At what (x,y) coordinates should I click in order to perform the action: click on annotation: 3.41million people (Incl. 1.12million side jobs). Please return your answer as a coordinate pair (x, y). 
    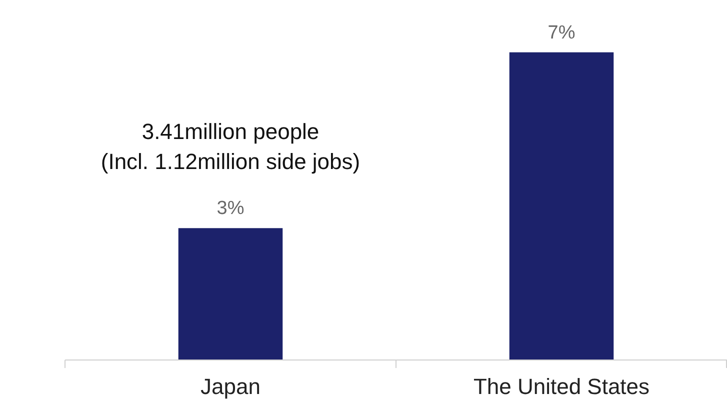
    Looking at the image, I should click on (230, 146).